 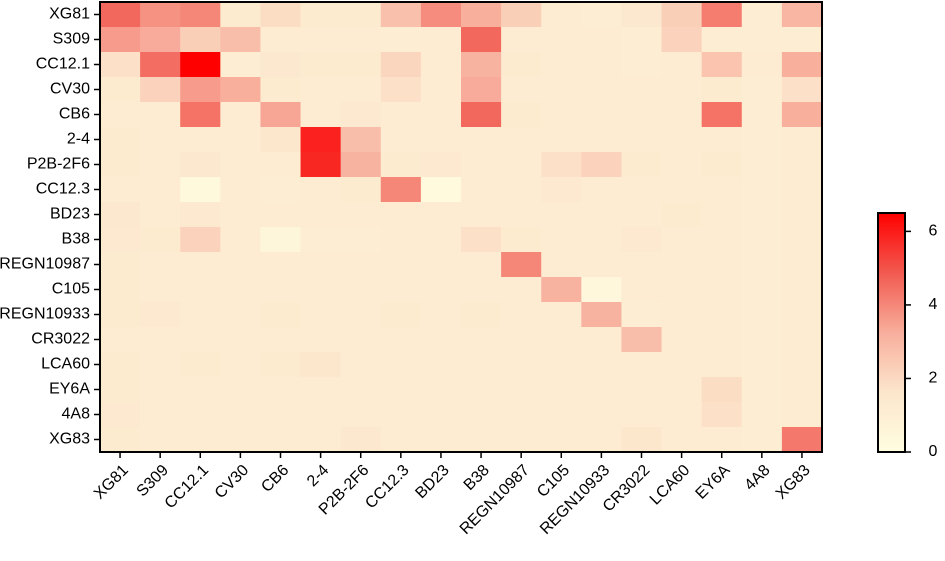 What do you see at coordinates (713, 482) in the screenshot?
I see `x-tick-label: EY6A` at bounding box center [713, 482].